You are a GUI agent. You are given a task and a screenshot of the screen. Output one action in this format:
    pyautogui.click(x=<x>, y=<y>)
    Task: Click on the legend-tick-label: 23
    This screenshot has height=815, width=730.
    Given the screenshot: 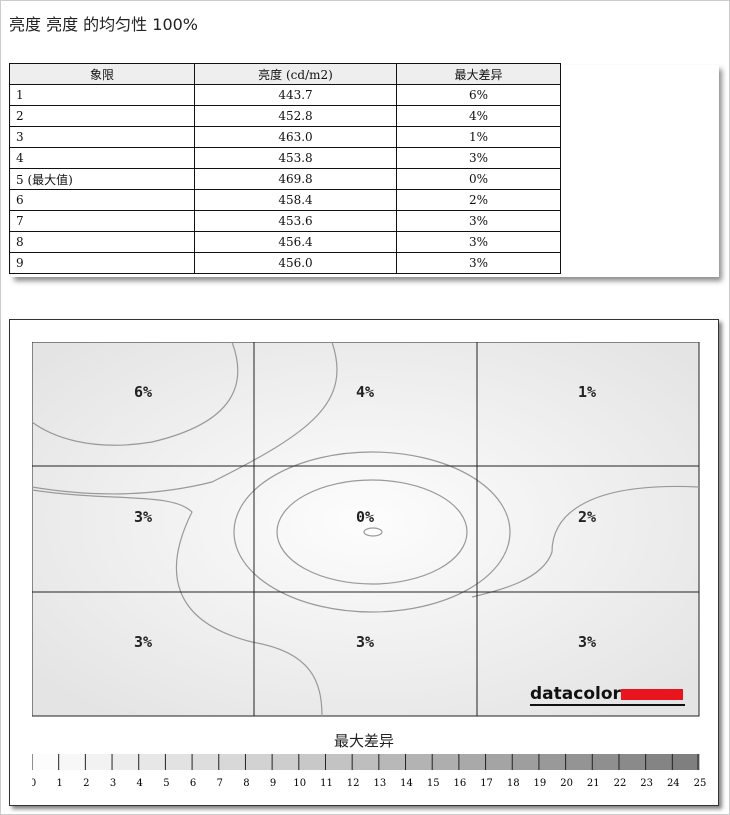 What is the action you would take?
    pyautogui.click(x=646, y=783)
    